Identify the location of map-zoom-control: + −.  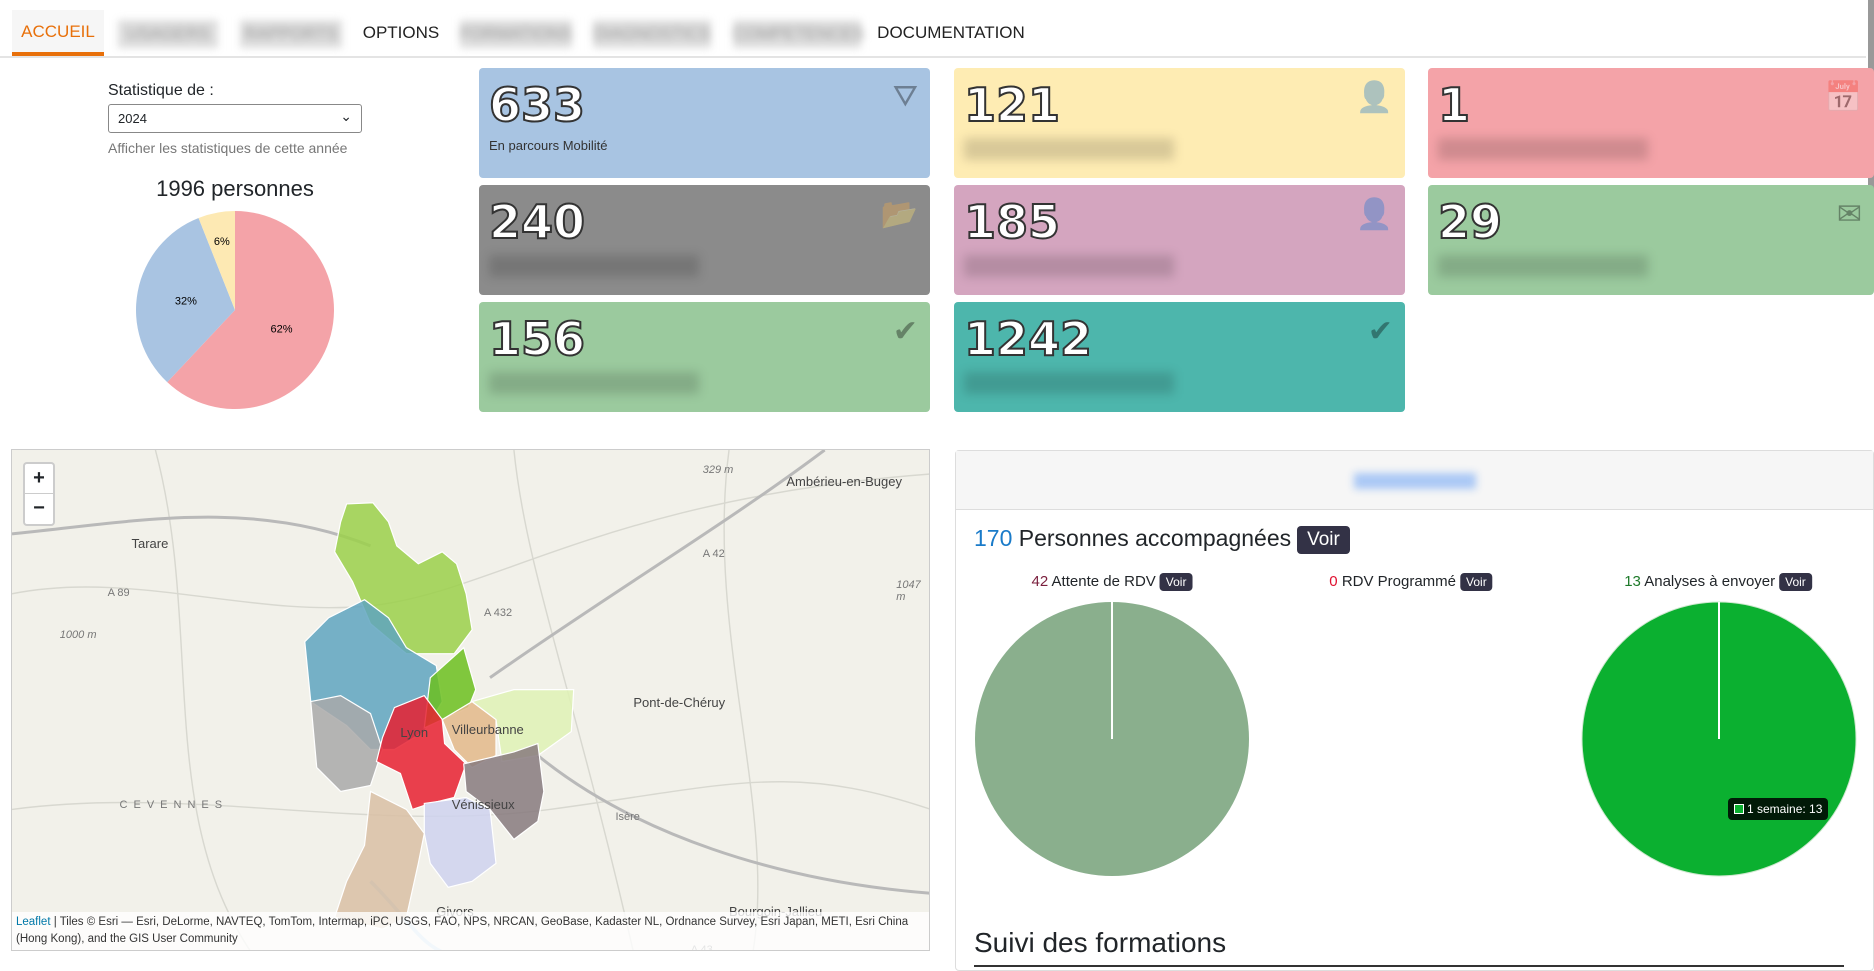
(39, 494).